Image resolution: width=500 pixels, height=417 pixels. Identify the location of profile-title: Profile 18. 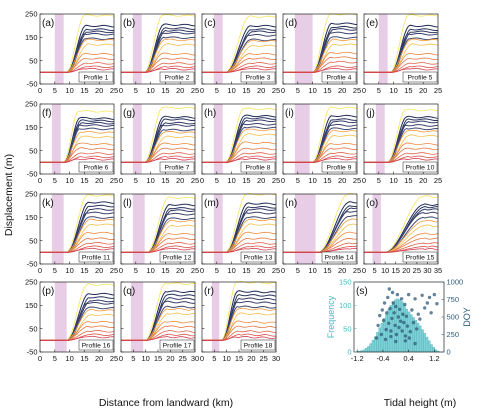
(258, 346).